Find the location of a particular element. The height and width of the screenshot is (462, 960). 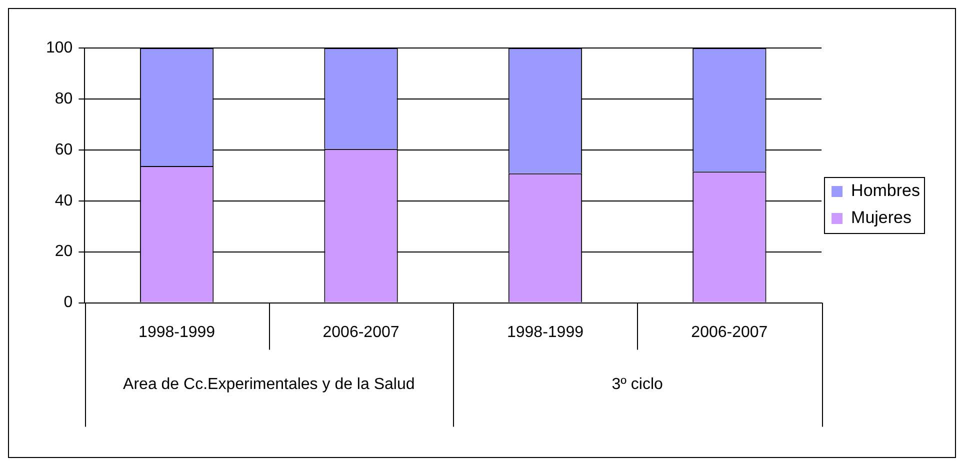

y-tick-label: 0 is located at coordinates (68, 303).